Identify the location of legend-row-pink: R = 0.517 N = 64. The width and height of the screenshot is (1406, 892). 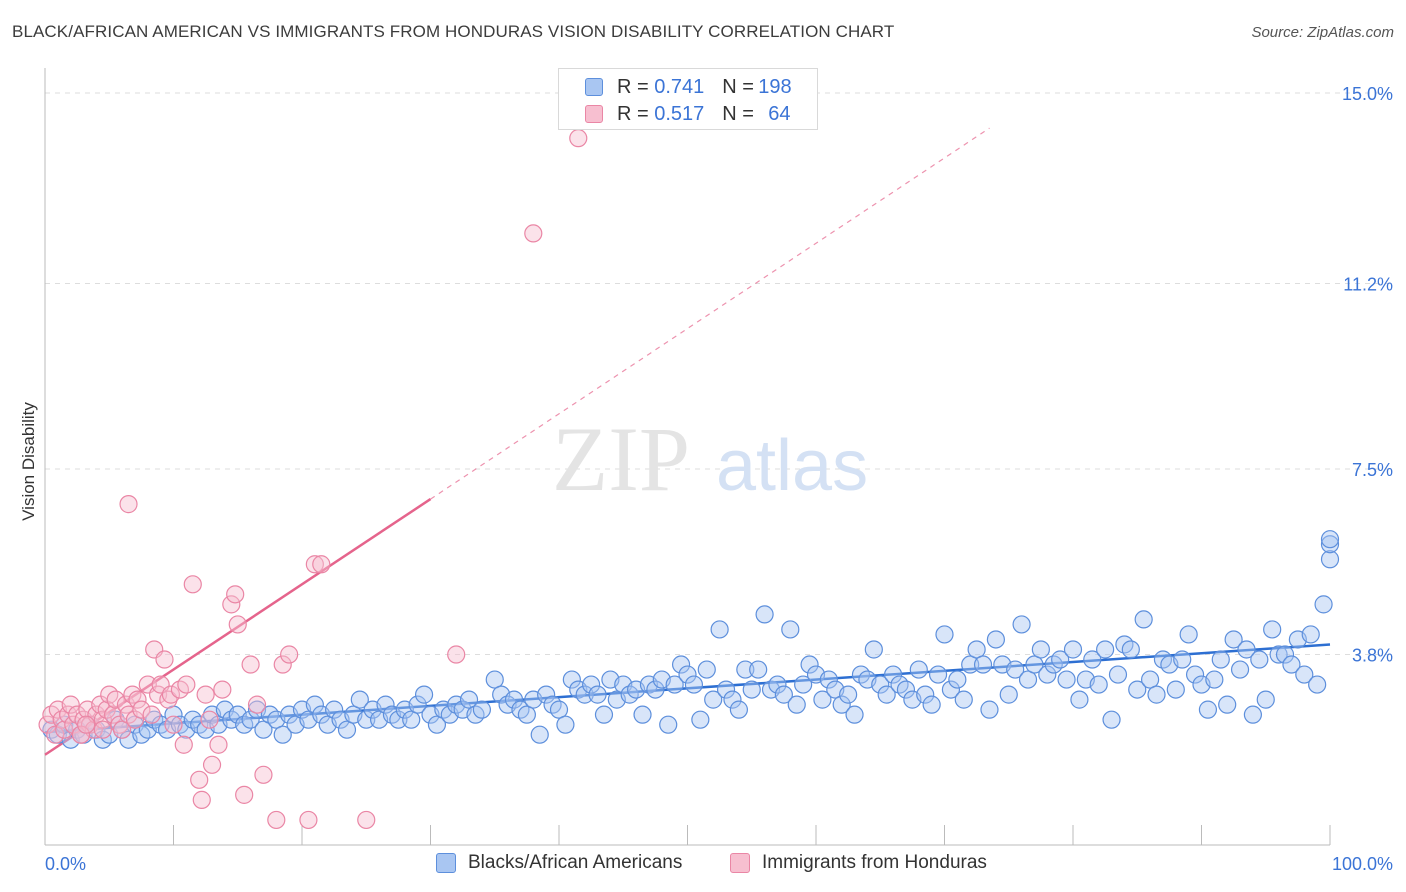
(688, 114).